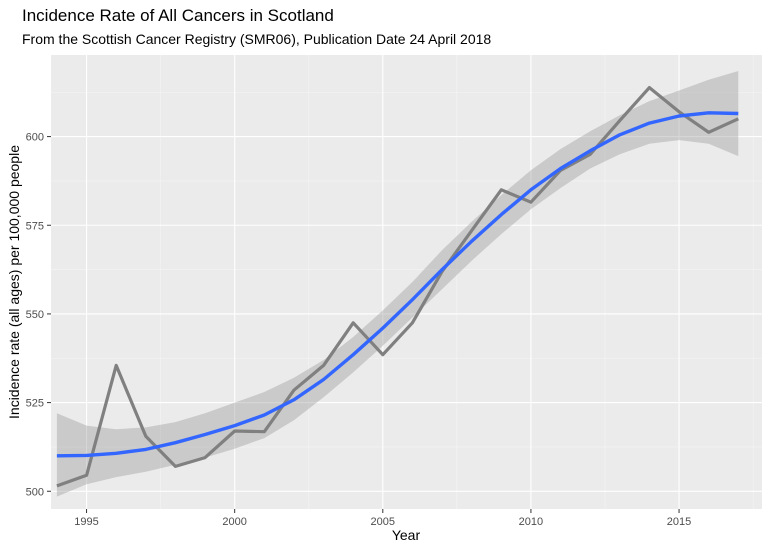  Describe the element at coordinates (86, 522) in the screenshot. I see `x-tick-label: 1995` at that location.